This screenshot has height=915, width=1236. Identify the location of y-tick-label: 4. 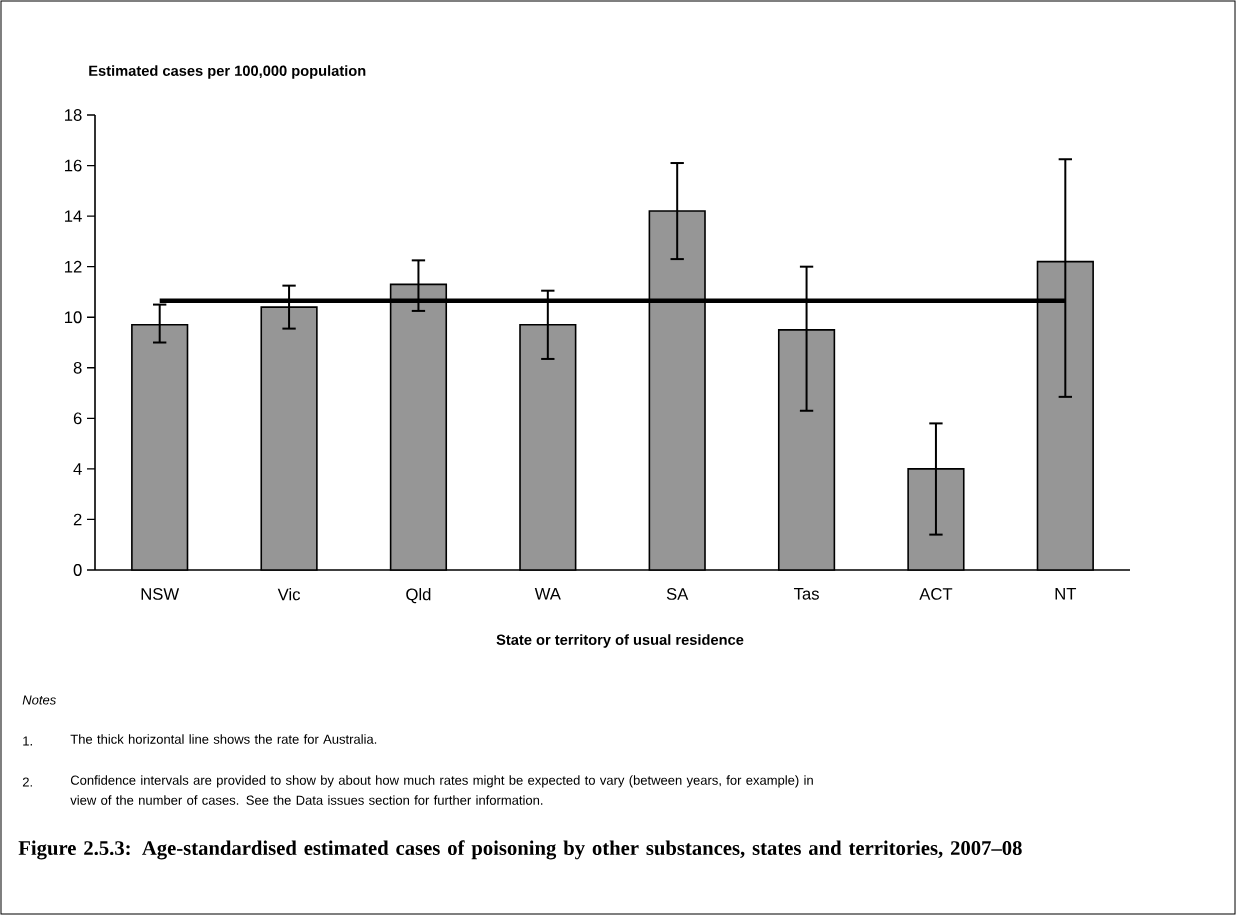
(77, 469).